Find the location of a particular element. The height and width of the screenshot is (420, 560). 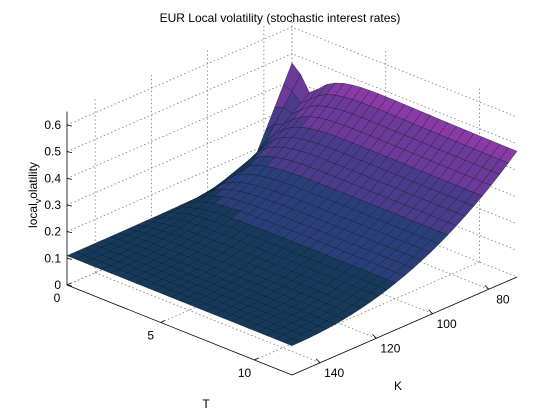

surface-cell is located at coordinates (75, 255).